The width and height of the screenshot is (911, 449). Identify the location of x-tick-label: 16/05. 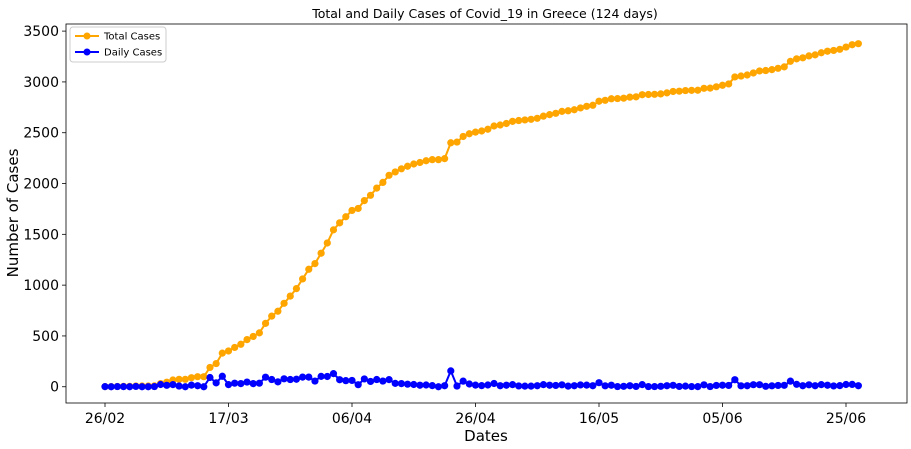
(599, 419).